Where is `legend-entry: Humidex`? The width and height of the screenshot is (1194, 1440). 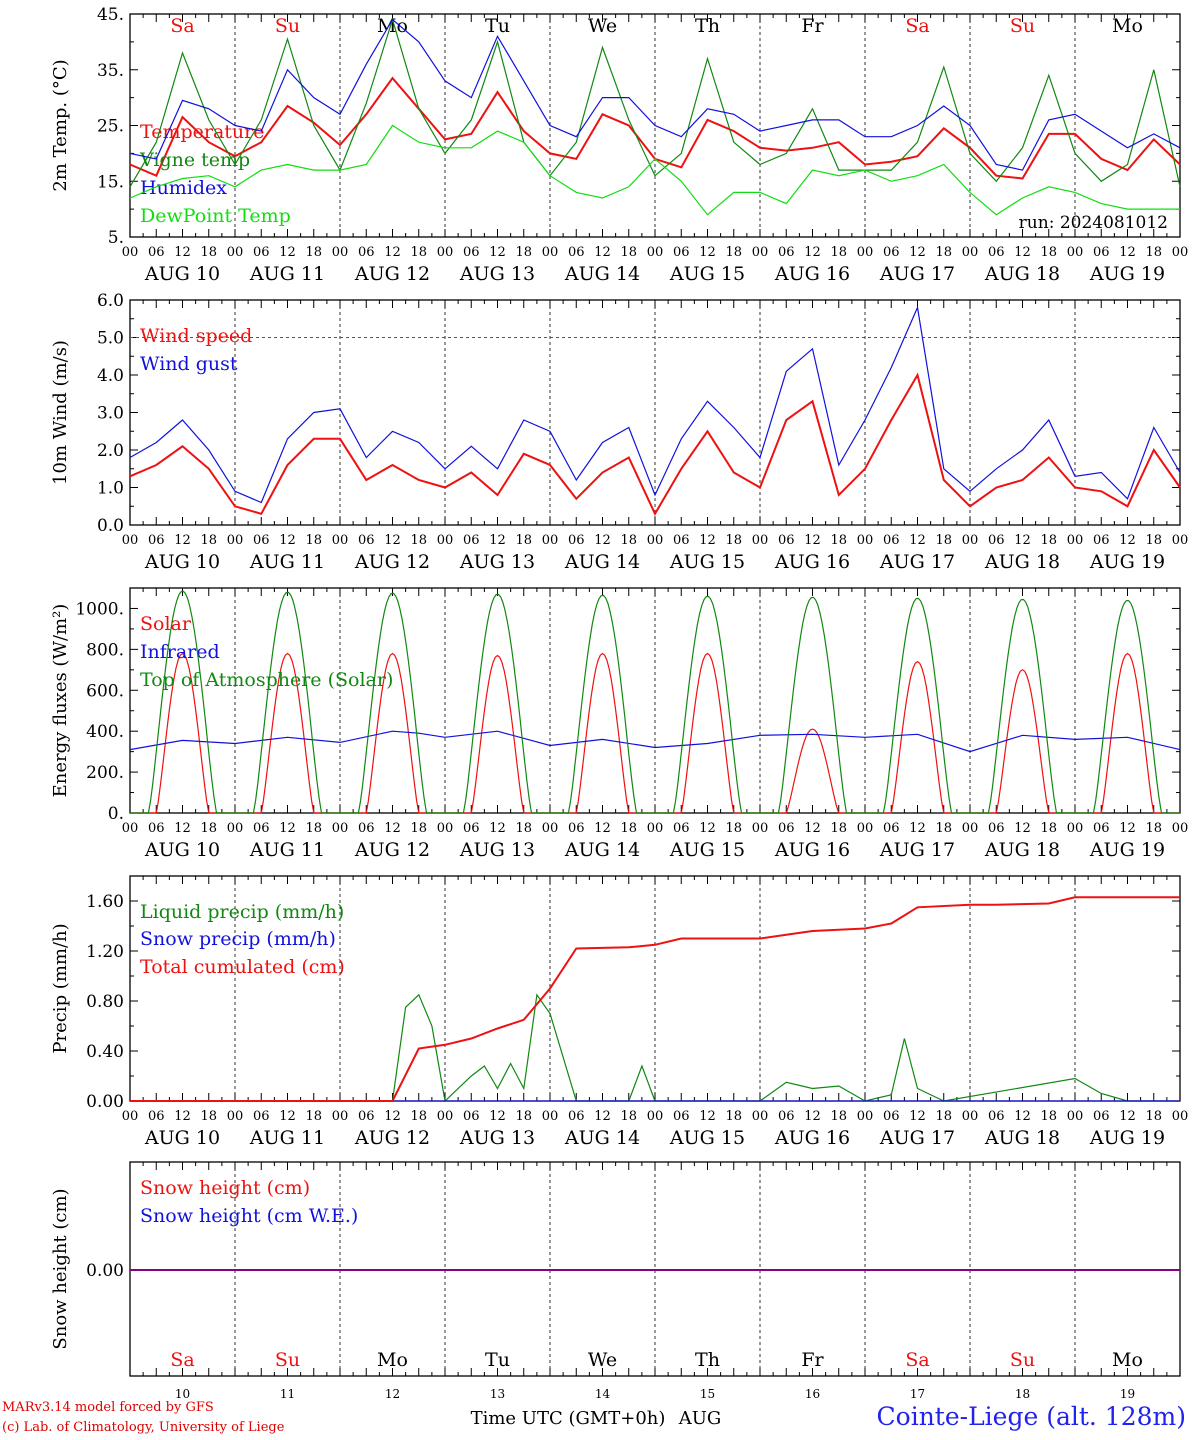
legend-entry: Humidex is located at coordinates (183, 188).